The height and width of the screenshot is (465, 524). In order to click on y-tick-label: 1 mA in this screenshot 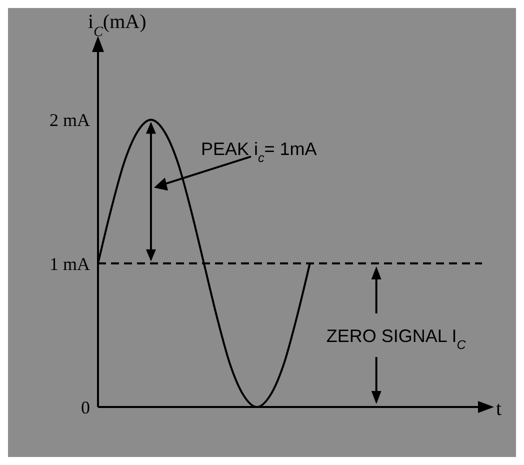, I will do `click(70, 264)`.